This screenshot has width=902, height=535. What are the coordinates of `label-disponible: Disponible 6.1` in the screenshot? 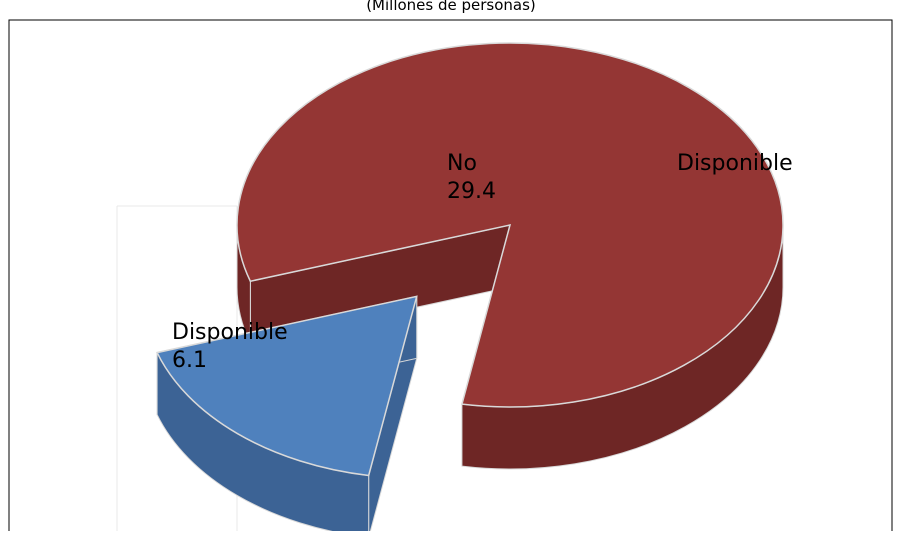 It's located at (233, 346).